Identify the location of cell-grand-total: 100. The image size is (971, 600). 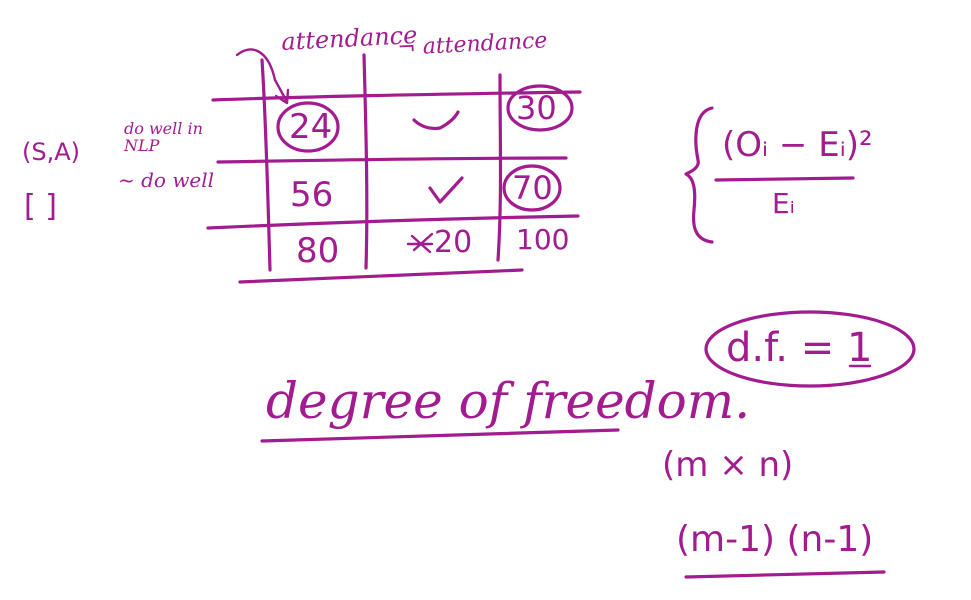
(543, 239).